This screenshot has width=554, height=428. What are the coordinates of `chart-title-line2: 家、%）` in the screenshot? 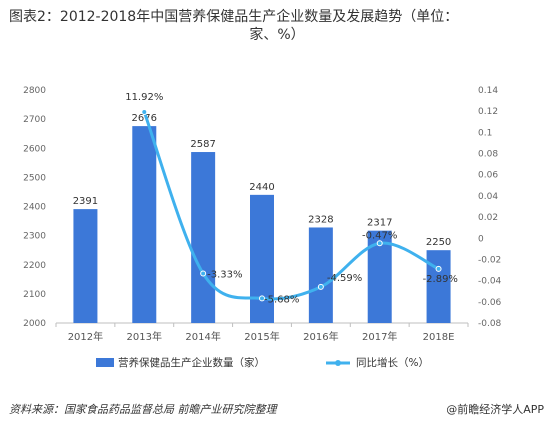 It's located at (277, 35).